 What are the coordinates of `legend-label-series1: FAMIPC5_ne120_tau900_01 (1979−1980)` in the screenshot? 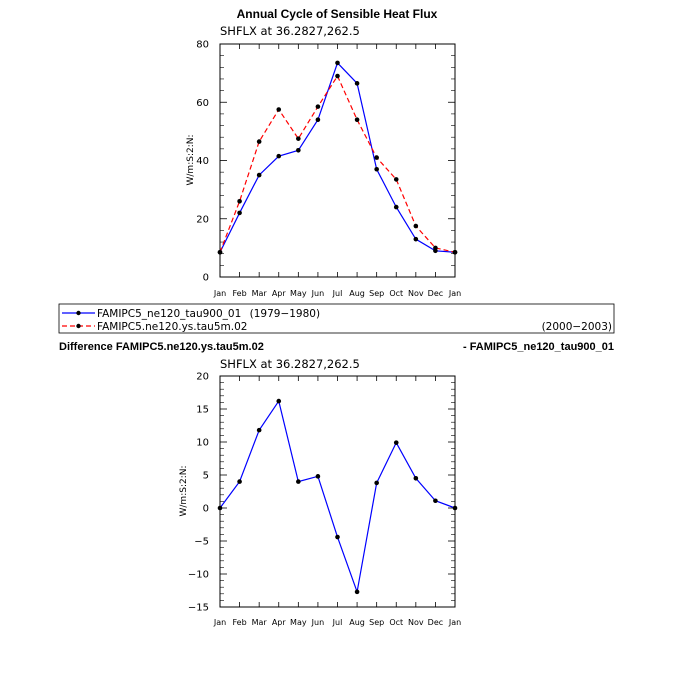 It's located at (208, 314).